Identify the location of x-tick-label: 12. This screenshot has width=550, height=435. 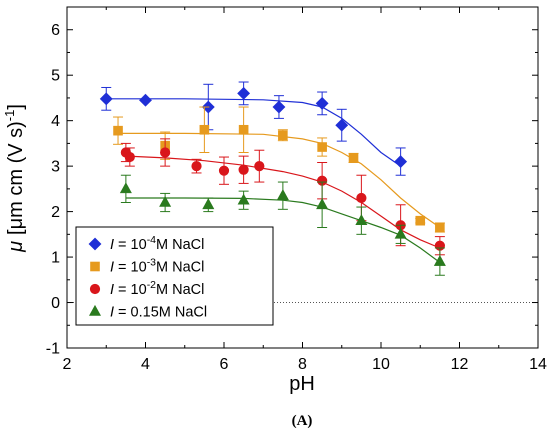
(460, 364).